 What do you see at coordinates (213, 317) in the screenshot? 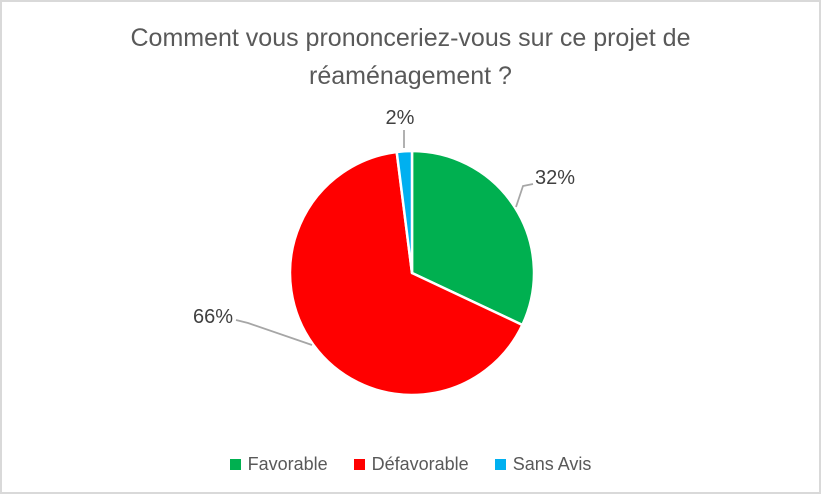
I see `data-label-defavorable: 66%` at bounding box center [213, 317].